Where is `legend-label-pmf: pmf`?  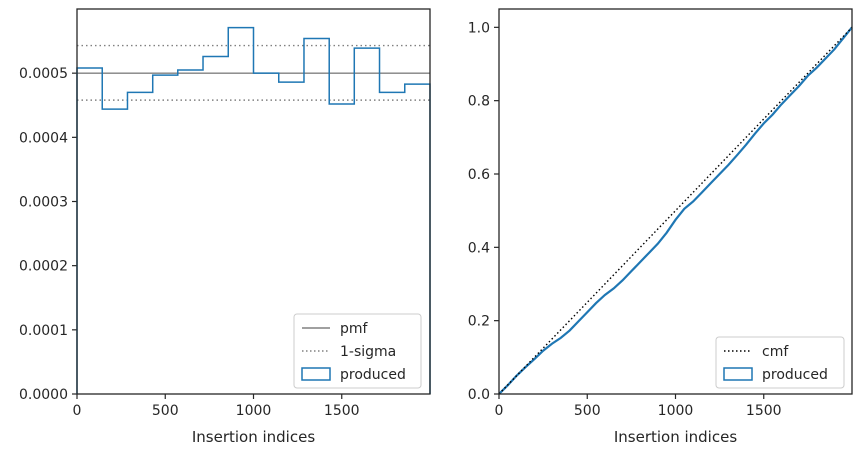
legend-label-pmf: pmf is located at coordinates (354, 329).